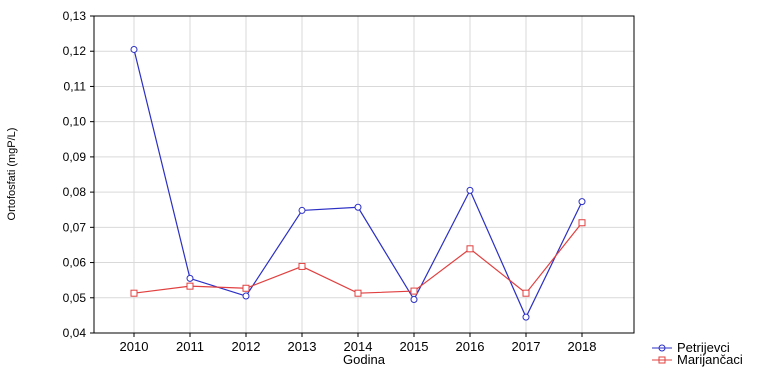  I want to click on legend: Petrijevci Marijančaci, so click(697, 353).